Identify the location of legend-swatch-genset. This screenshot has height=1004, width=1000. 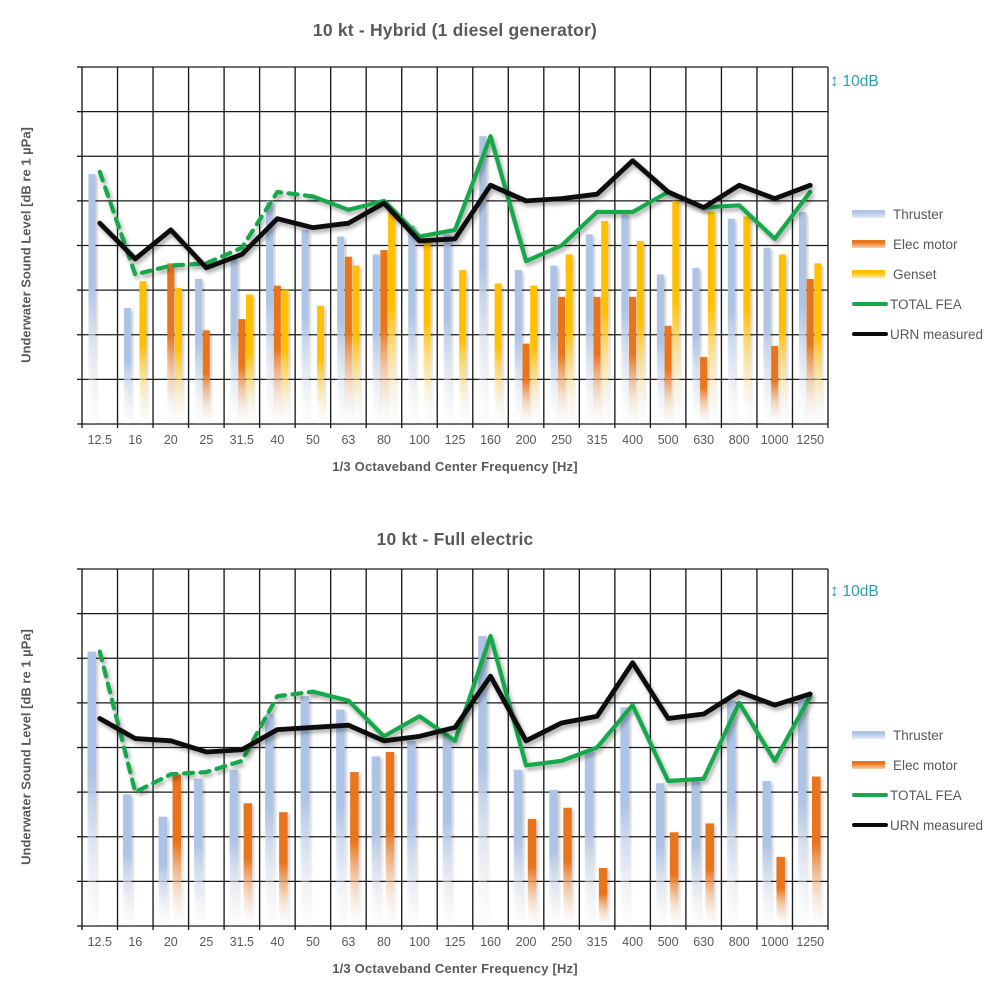
(868, 274).